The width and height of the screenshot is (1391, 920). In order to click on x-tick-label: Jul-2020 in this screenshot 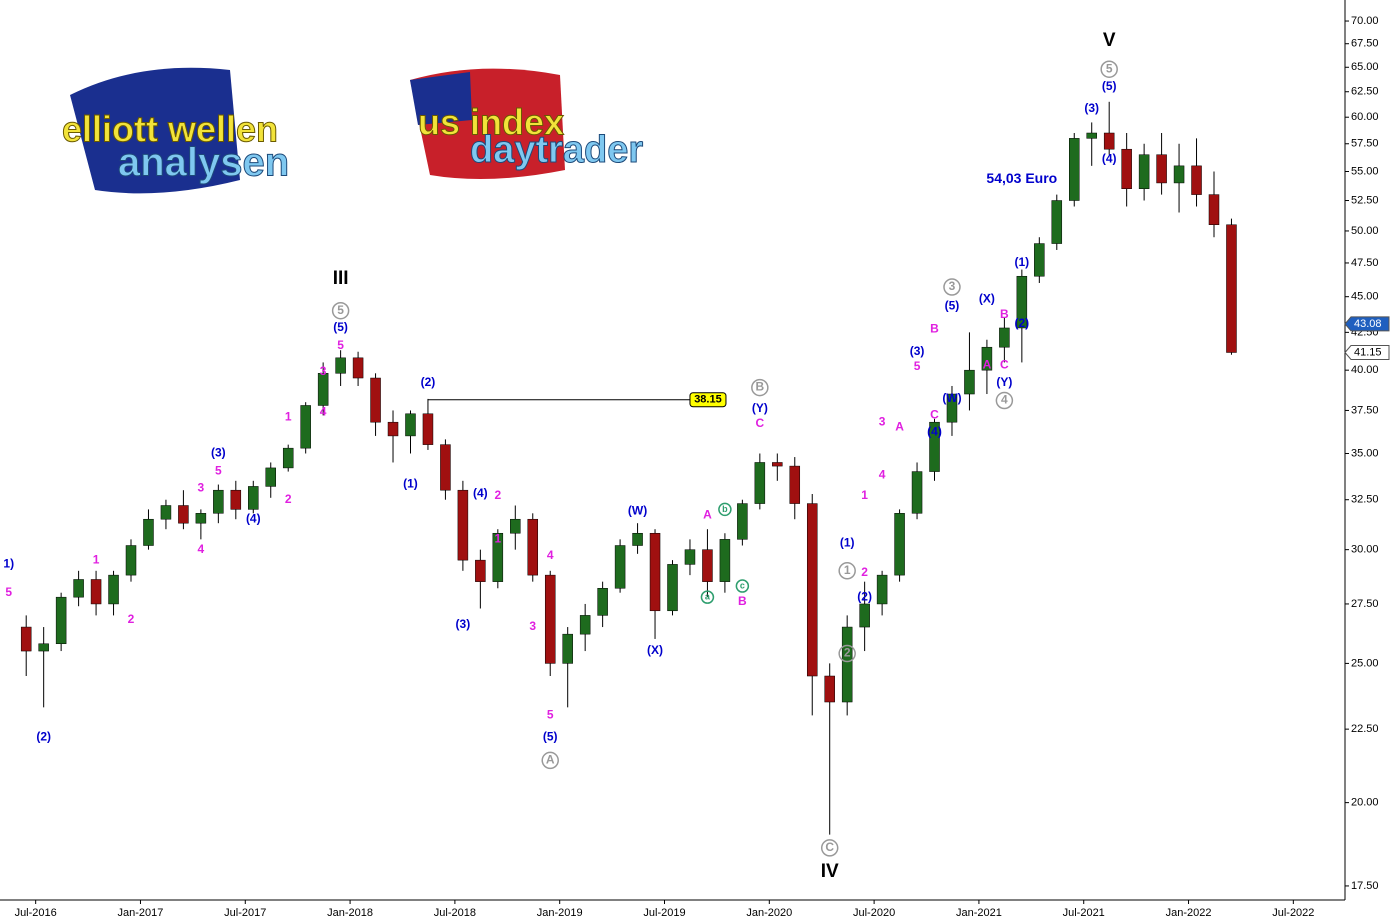, I will do `click(874, 913)`.